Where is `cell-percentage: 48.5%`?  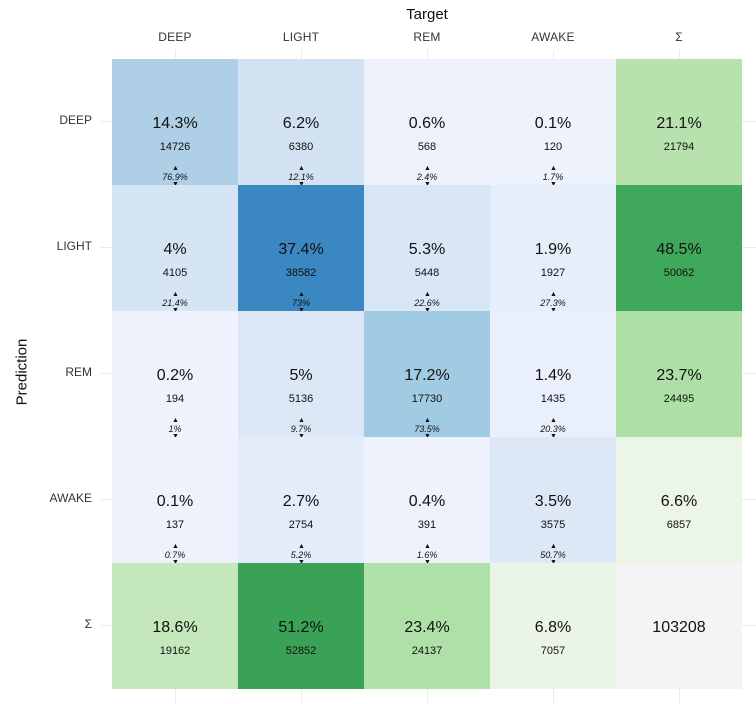 cell-percentage: 48.5% is located at coordinates (679, 249).